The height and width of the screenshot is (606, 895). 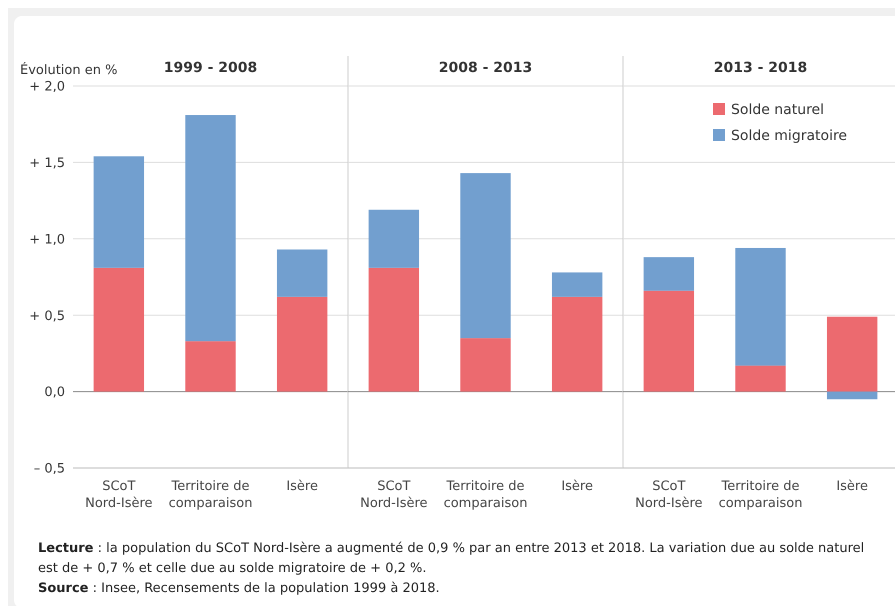 I want to click on legend-label: Solde naturel, so click(x=777, y=110).